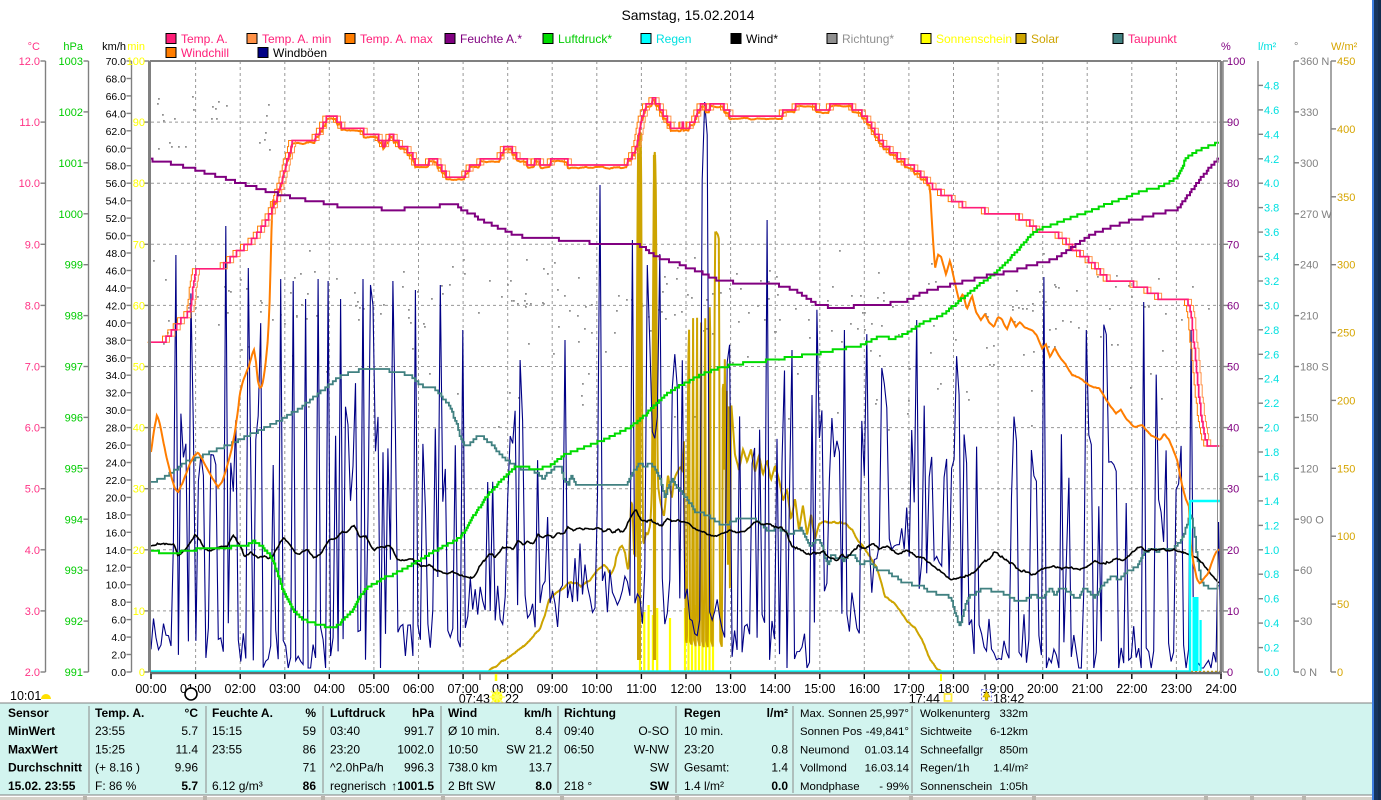  I want to click on svg-text: 1000, so click(71, 215).